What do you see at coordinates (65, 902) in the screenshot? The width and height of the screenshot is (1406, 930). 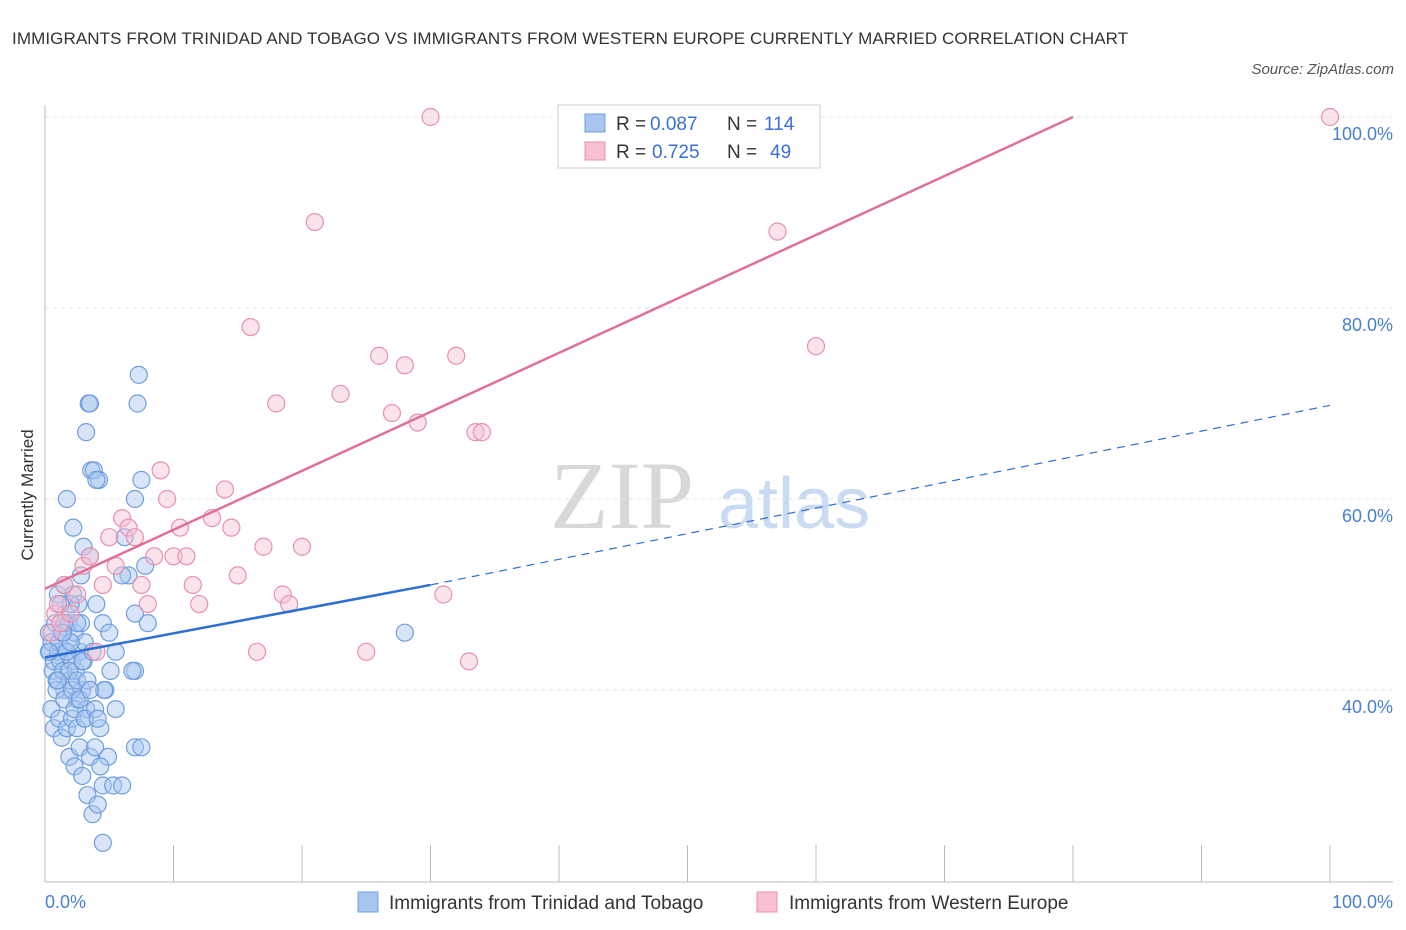 I see `x-tick-label-left: 0.0%` at bounding box center [65, 902].